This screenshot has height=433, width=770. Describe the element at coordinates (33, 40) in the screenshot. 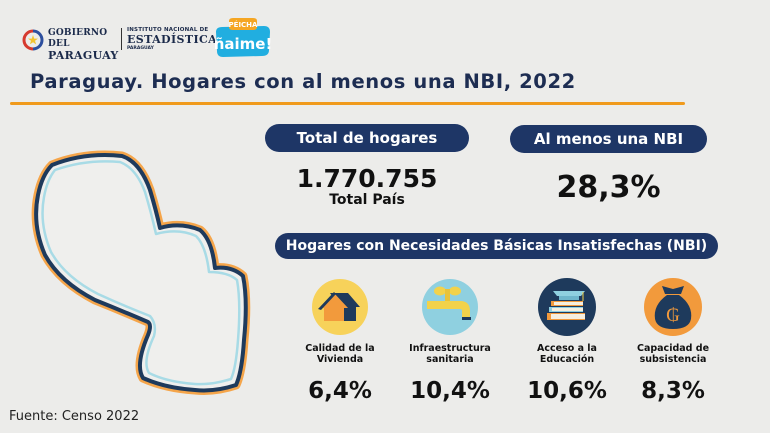

I see `national-emblem-icon` at that location.